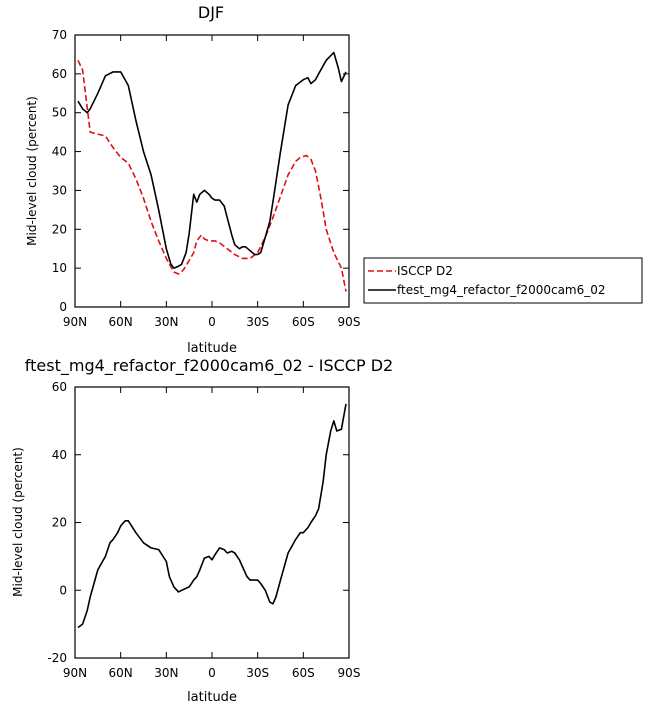 This screenshot has width=647, height=707. Describe the element at coordinates (121, 673) in the screenshot. I see `chart-bottom-x-tick-label: 60N` at that location.